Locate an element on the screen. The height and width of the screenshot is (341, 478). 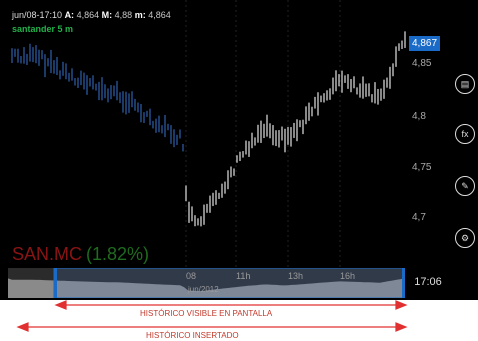
price-tick: 4,75 is located at coordinates (422, 167).